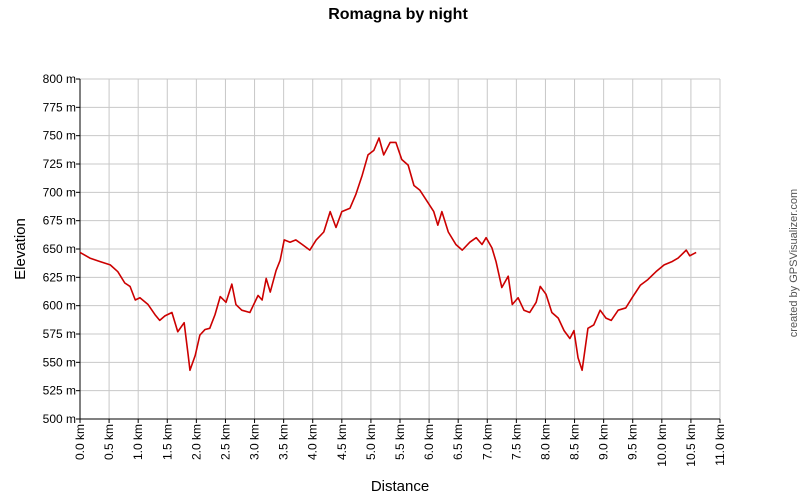  What do you see at coordinates (400, 486) in the screenshot?
I see `x-axis-label: Distance` at bounding box center [400, 486].